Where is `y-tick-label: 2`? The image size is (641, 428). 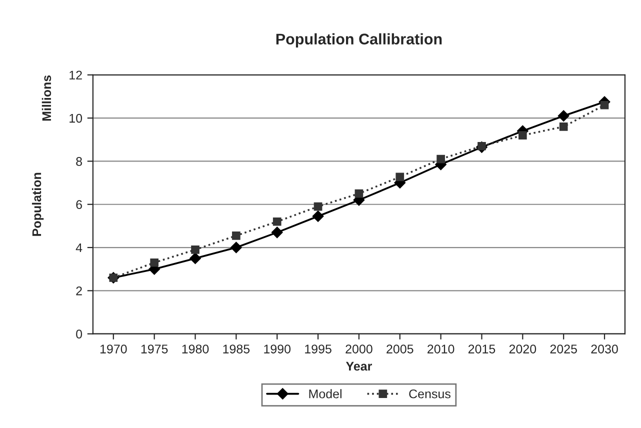 y-tick-label: 2 is located at coordinates (79, 291).